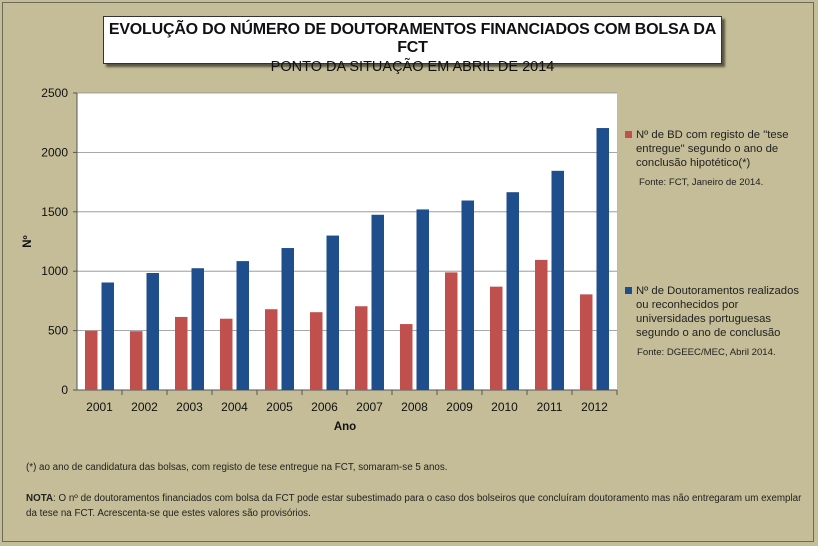 The height and width of the screenshot is (546, 818). What do you see at coordinates (54, 212) in the screenshot?
I see `y-tick-label-1500: 1500` at bounding box center [54, 212].